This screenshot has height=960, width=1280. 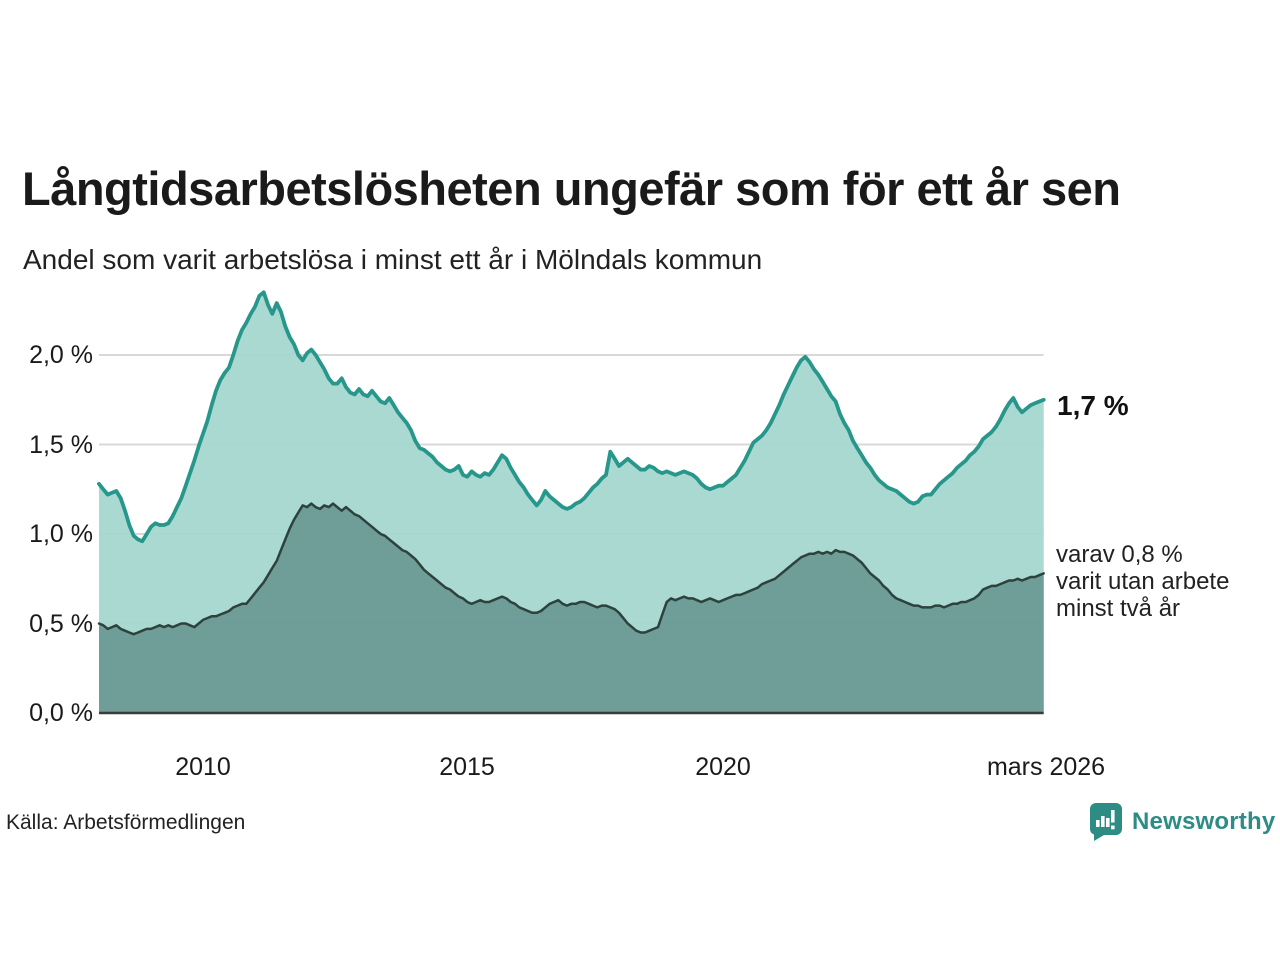 What do you see at coordinates (61, 534) in the screenshot?
I see `y-axis-tick-1-0: 1,0 %` at bounding box center [61, 534].